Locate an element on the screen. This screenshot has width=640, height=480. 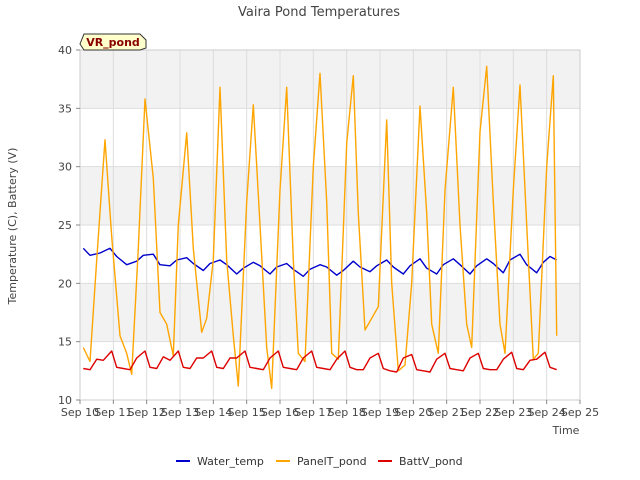
y-axis: 10 15 20 25 30 35 40 is located at coordinates (69, 225).